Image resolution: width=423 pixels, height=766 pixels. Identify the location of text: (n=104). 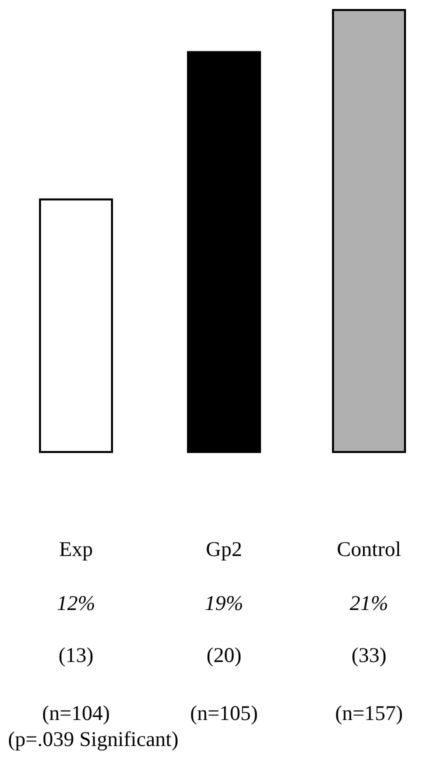
(76, 713).